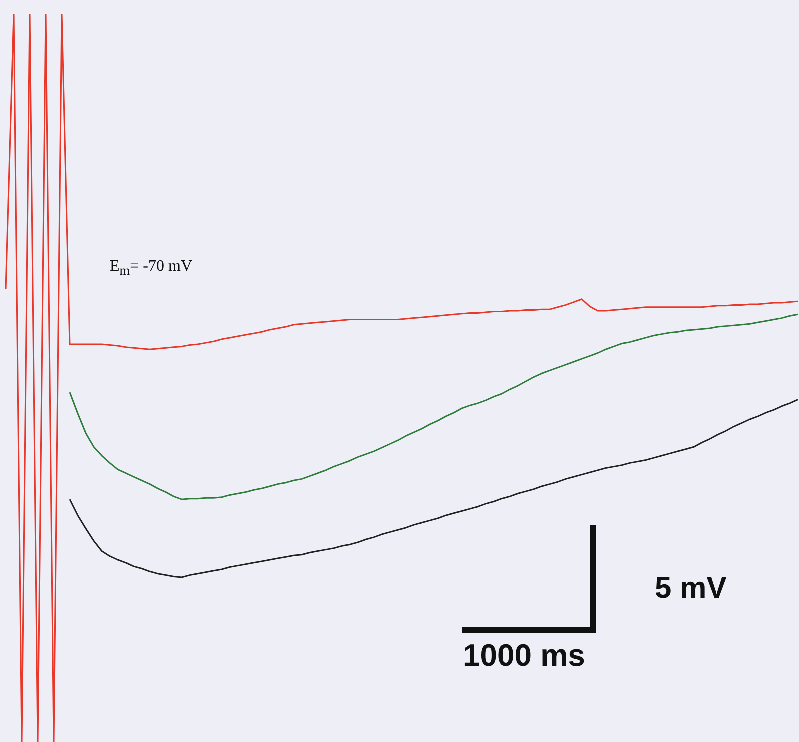  Describe the element at coordinates (524, 656) in the screenshot. I see `annotation: 1000 ms` at that location.